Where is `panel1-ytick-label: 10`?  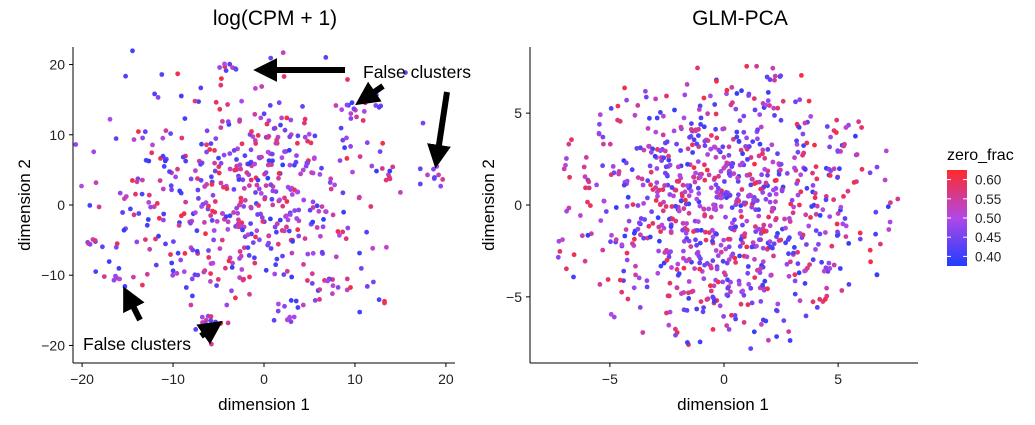 panel1-ytick-label: 10 is located at coordinates (57, 135).